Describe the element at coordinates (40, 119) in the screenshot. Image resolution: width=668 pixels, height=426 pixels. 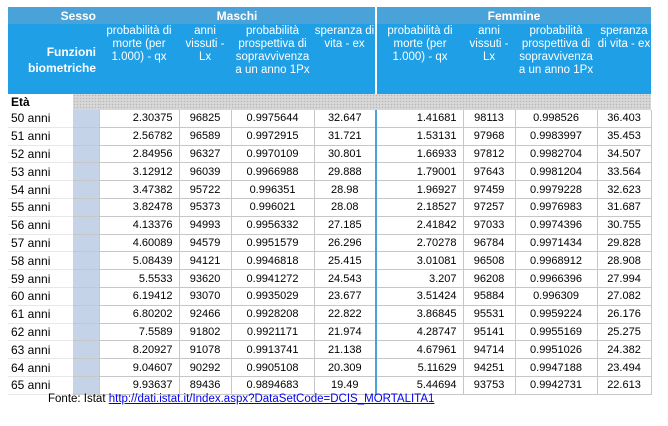
I see `age-label: 50 anni` at that location.